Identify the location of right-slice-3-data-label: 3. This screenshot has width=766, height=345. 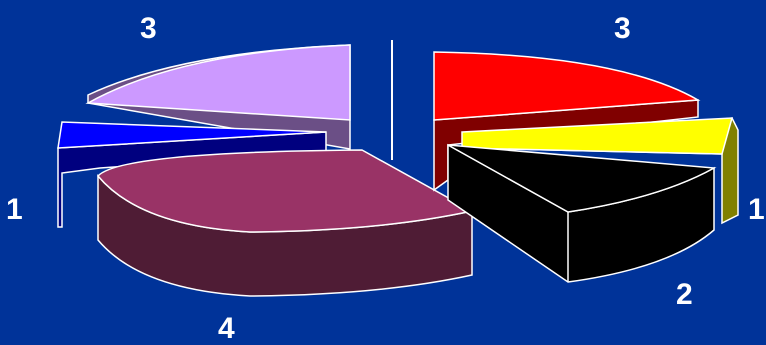
(622, 28).